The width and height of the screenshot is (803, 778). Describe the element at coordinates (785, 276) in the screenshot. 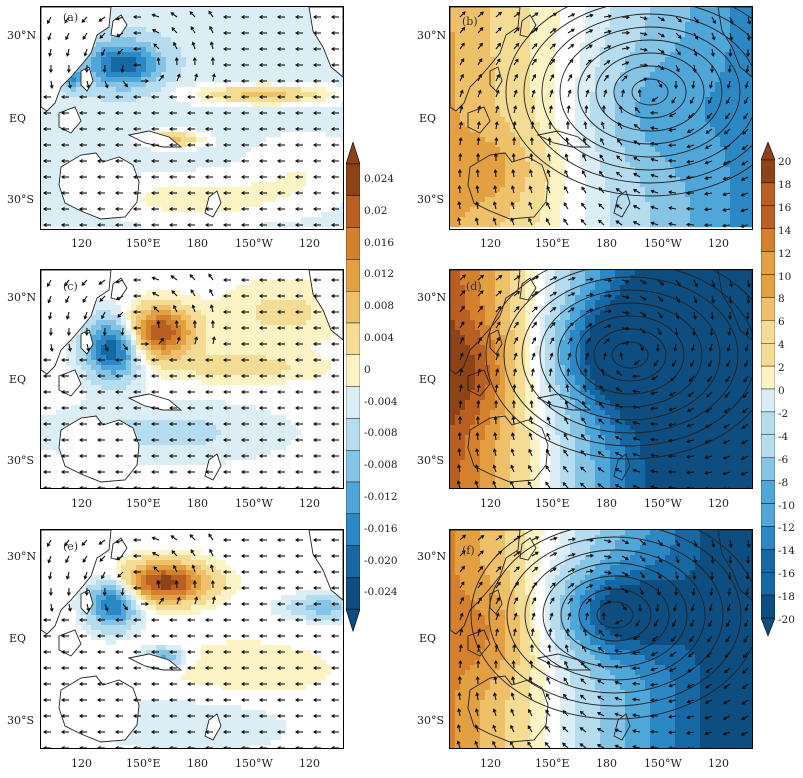

I see `colorbar-right-tick-label: 10` at that location.